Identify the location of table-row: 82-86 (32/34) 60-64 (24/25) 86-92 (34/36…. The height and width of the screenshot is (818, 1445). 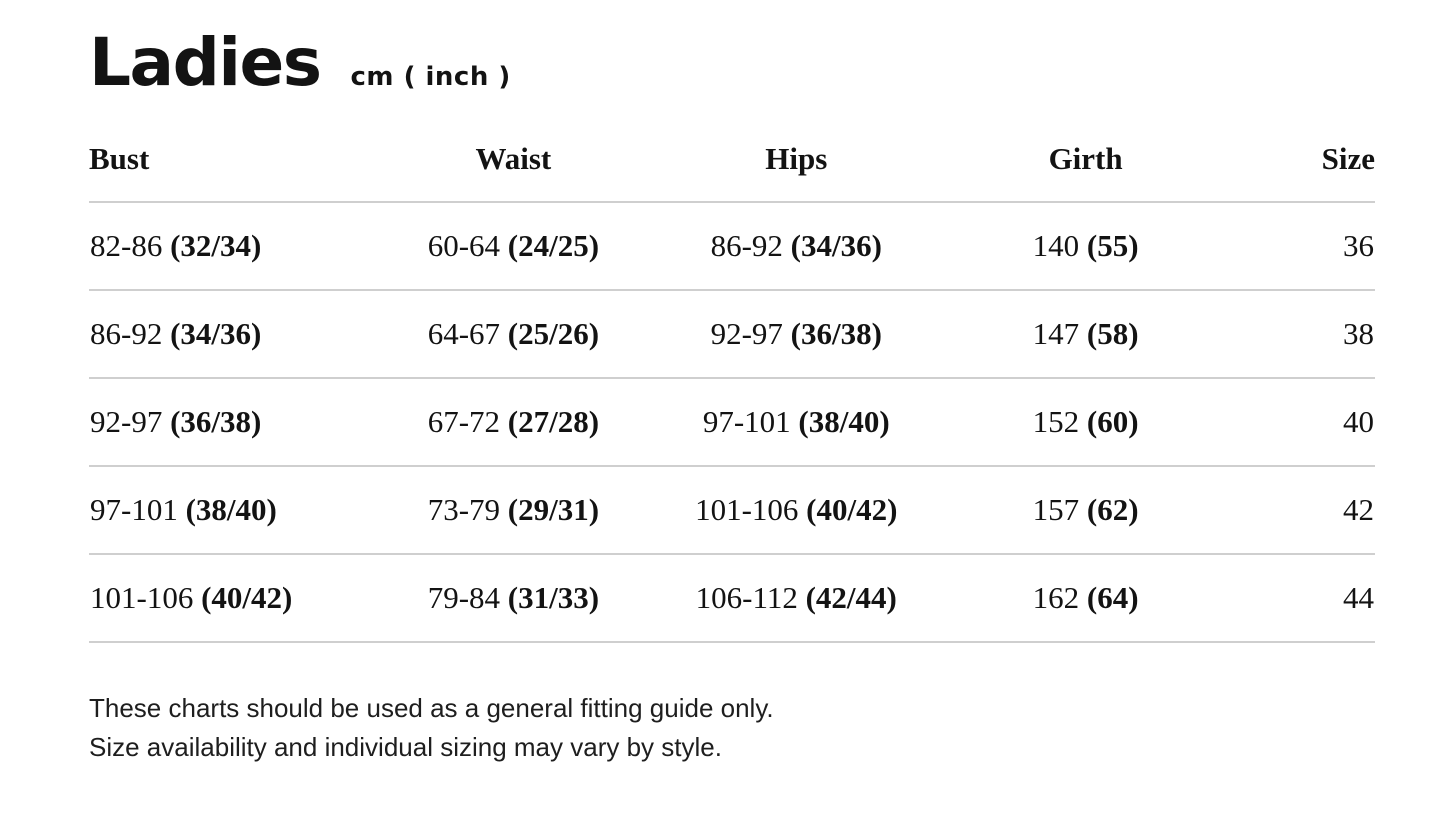
(732, 247).